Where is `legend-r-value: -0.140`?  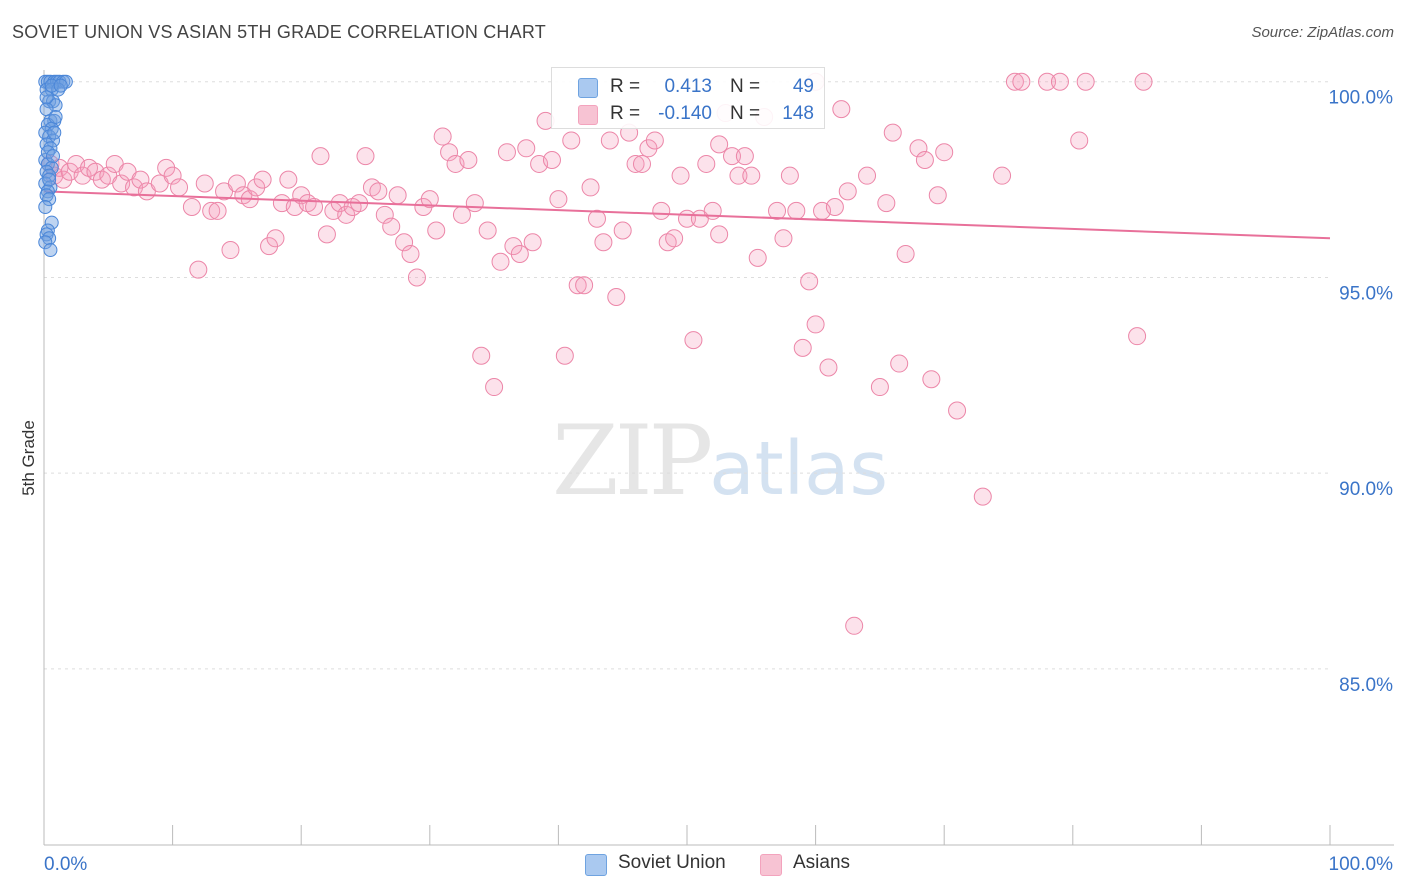
legend-r-value: -0.140 is located at coordinates (685, 113).